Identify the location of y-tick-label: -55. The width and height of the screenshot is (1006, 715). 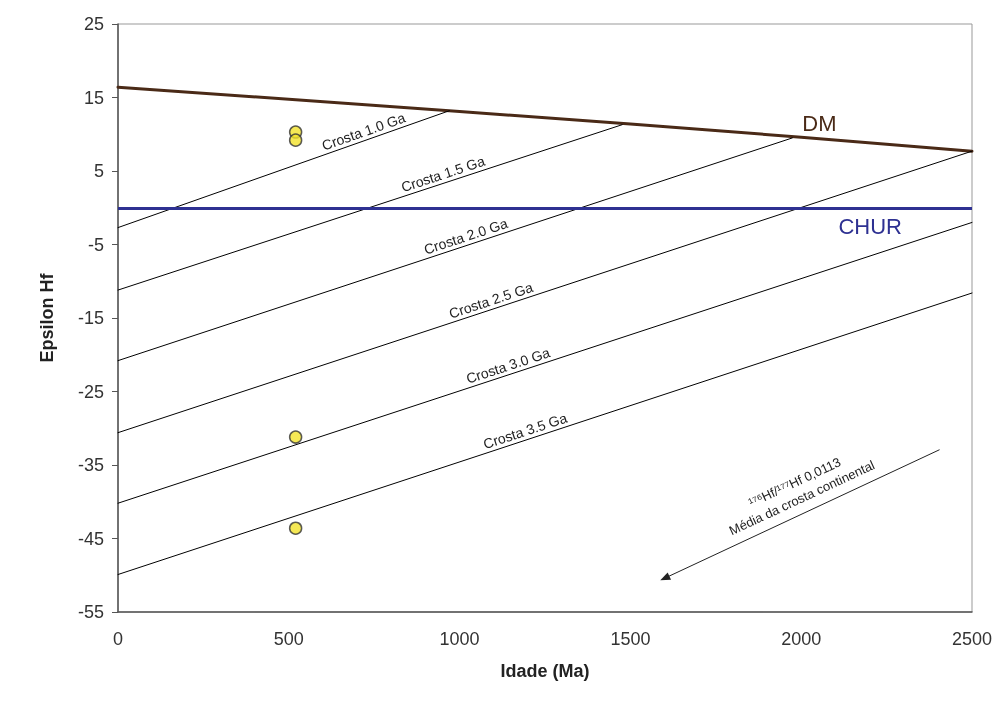
(90, 612).